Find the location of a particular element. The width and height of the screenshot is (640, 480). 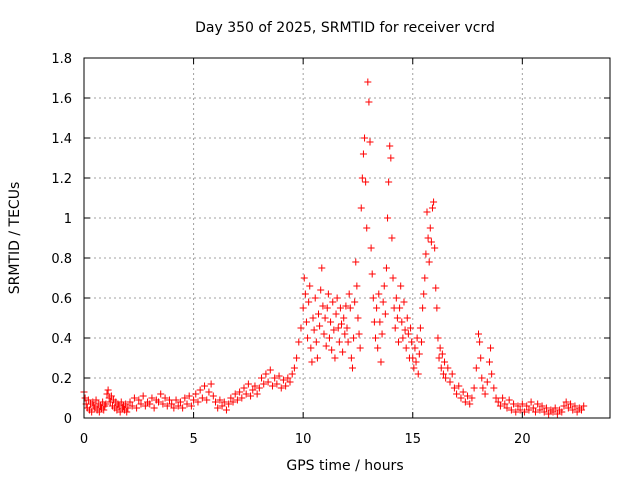

y-tick-label: 1.4 is located at coordinates (61, 139).